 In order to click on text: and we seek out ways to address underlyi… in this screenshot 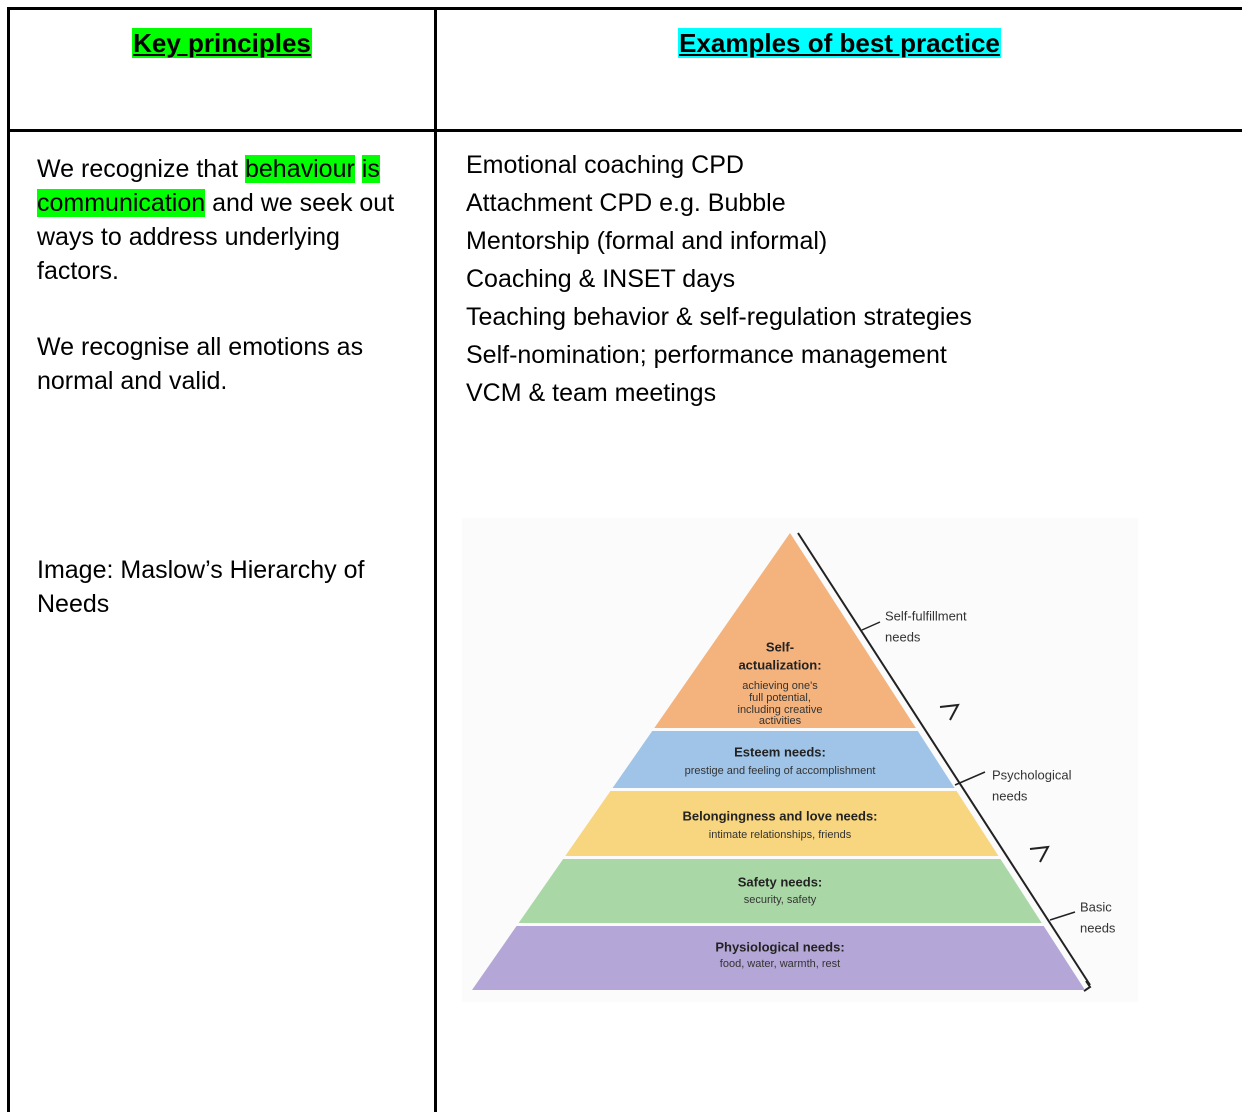, I will do `click(216, 237)`.